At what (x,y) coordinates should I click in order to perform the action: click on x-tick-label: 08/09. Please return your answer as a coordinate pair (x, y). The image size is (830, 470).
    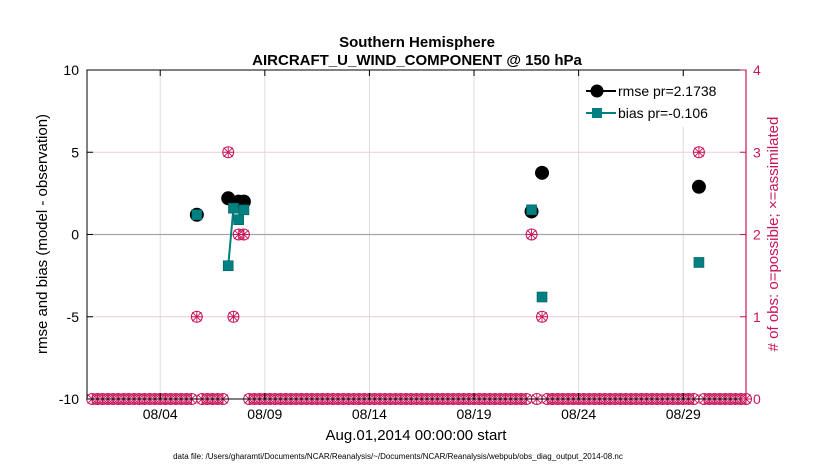
    Looking at the image, I should click on (264, 414).